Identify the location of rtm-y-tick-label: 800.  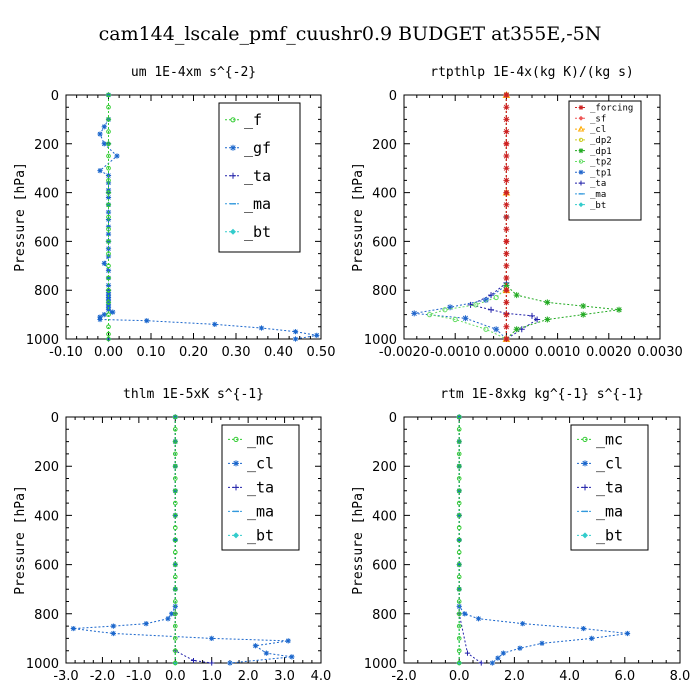
(384, 615).